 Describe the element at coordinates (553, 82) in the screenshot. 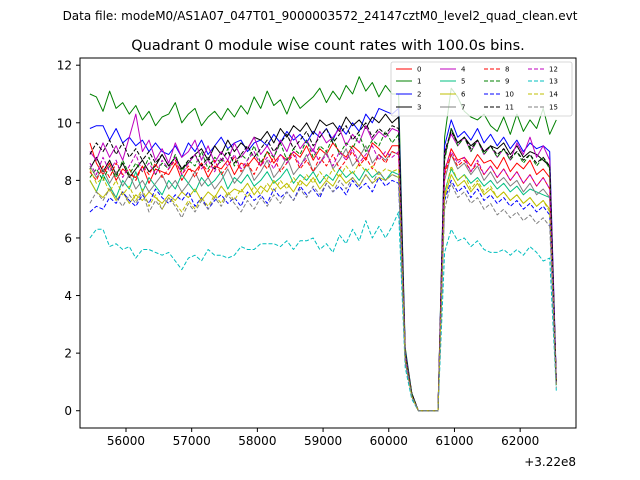

I see `legend-label-13: 13` at that location.